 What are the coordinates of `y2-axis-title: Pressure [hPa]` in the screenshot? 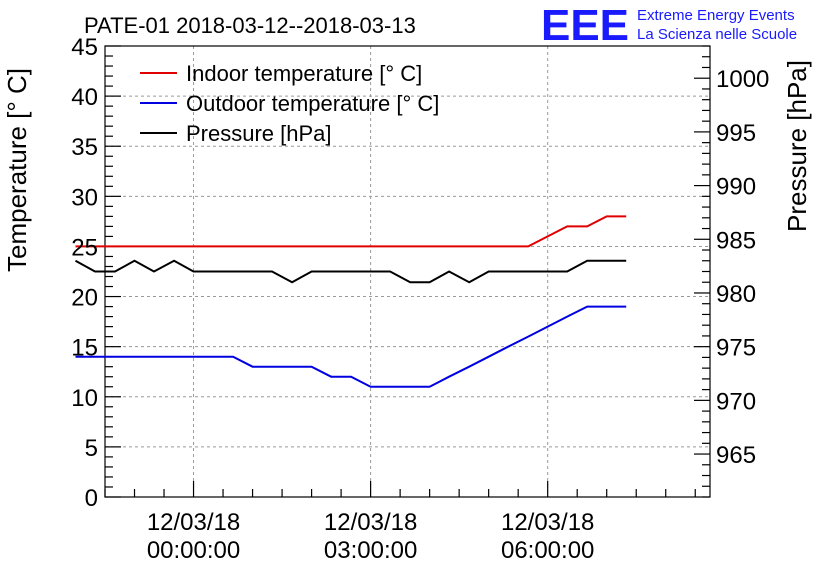 It's located at (797, 146).